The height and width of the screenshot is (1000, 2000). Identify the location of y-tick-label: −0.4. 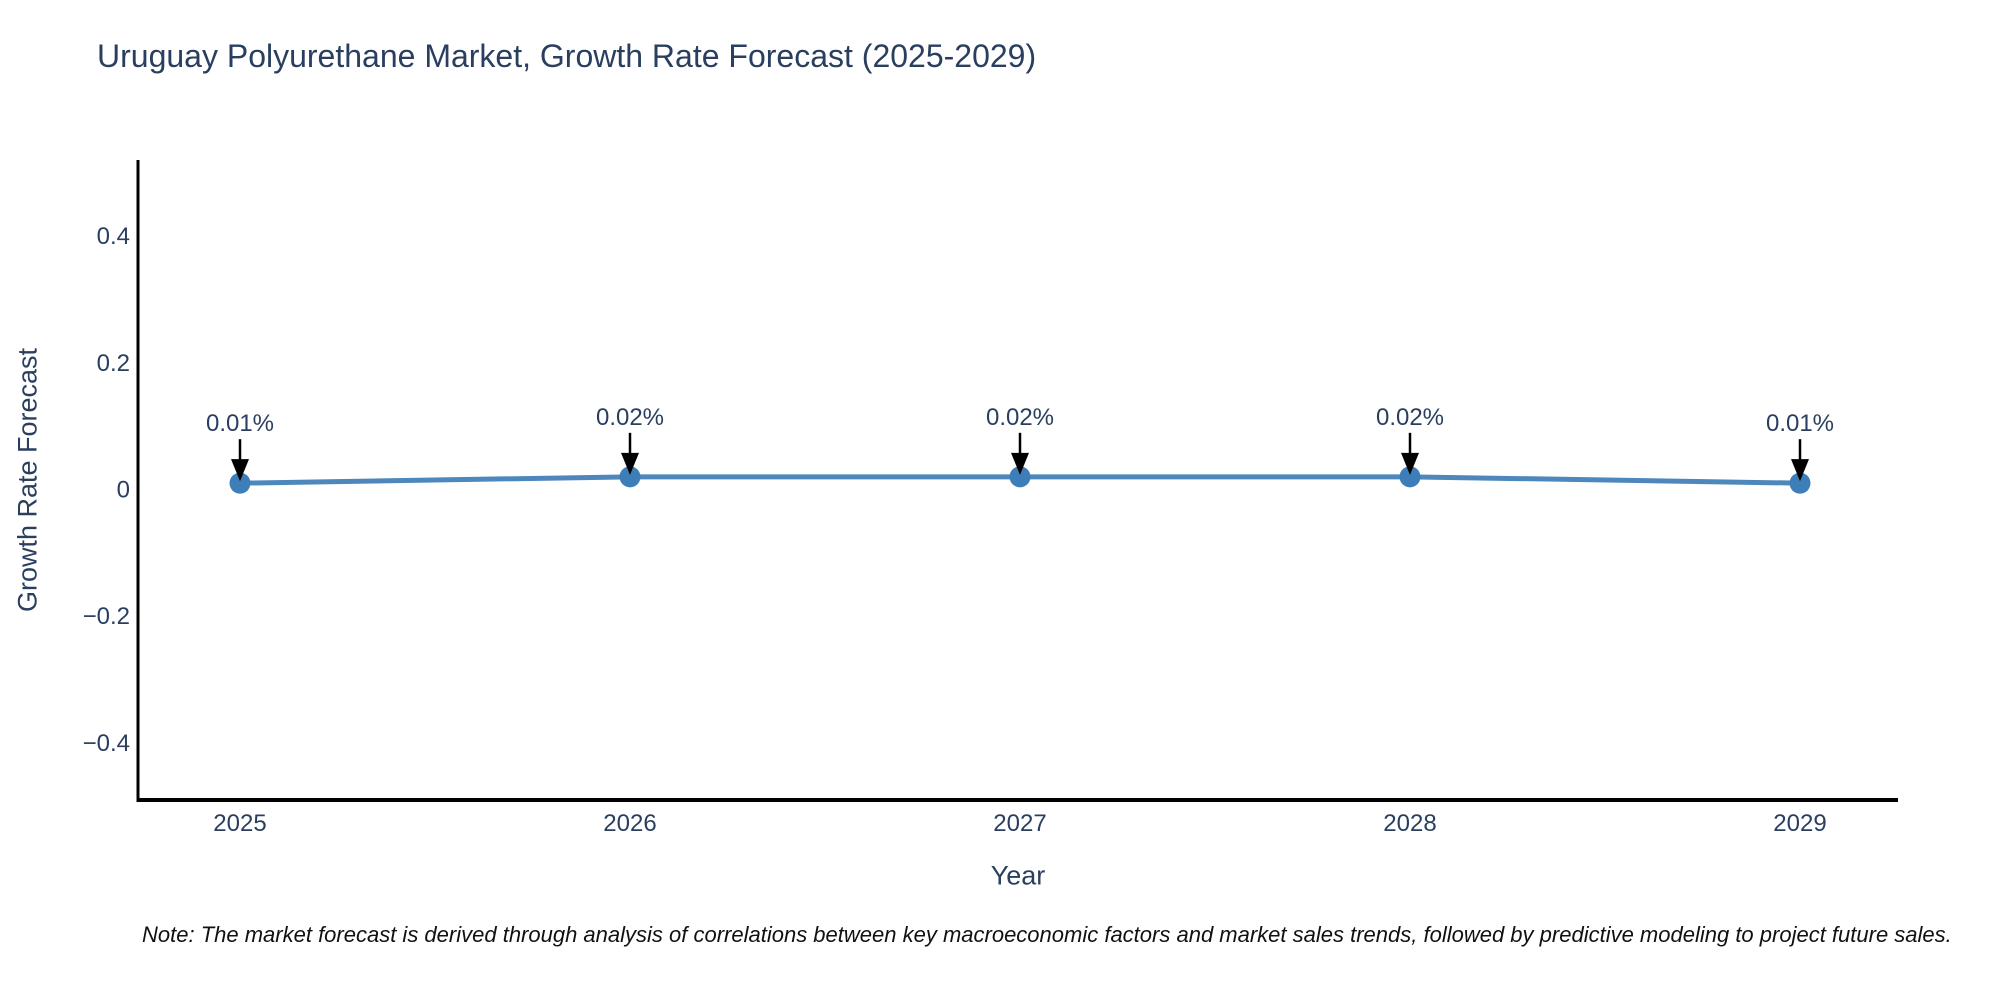
(106, 743).